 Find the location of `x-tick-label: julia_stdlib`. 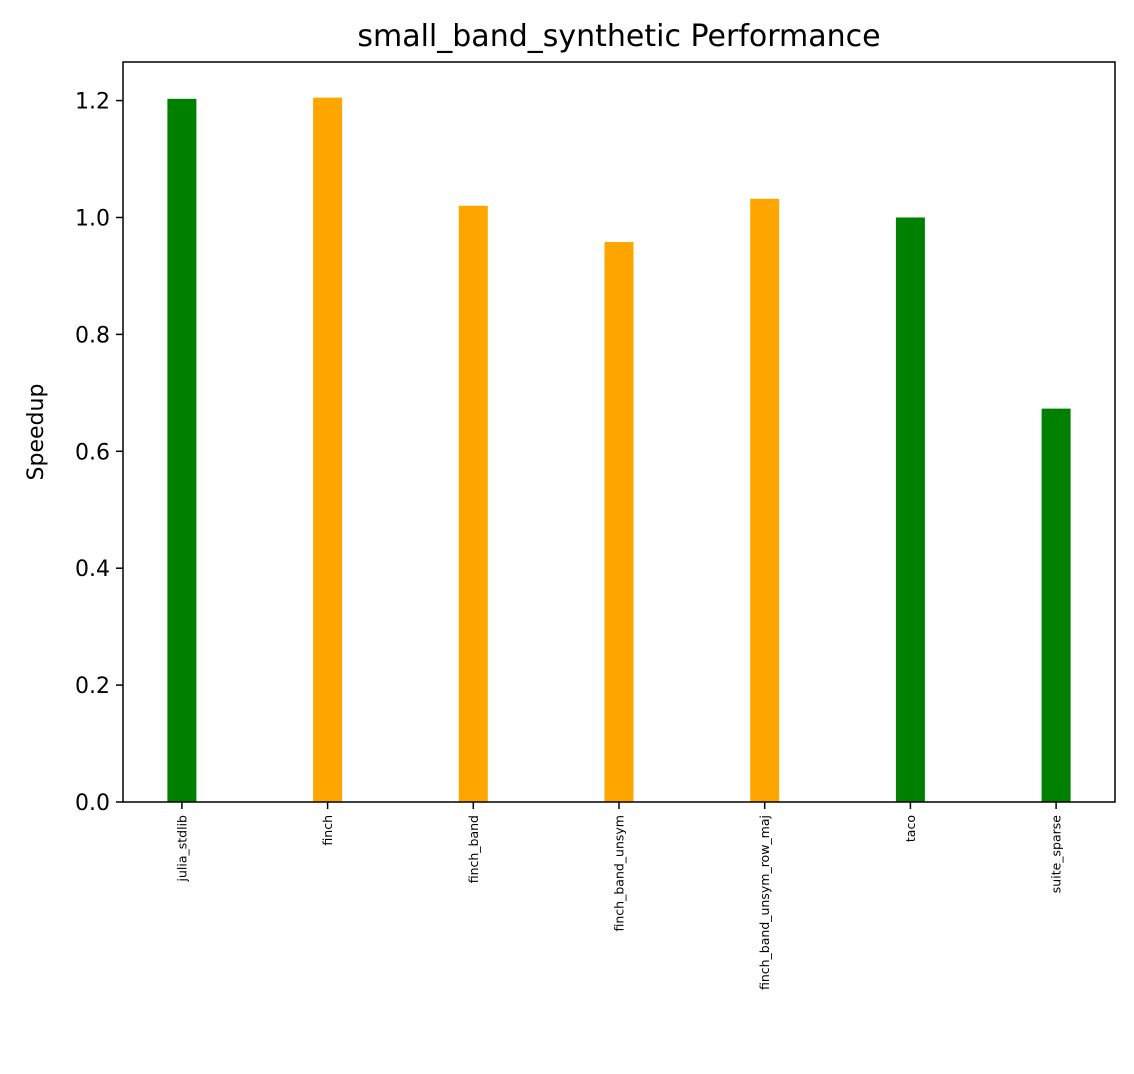

x-tick-label: julia_stdlib is located at coordinates (181, 849).